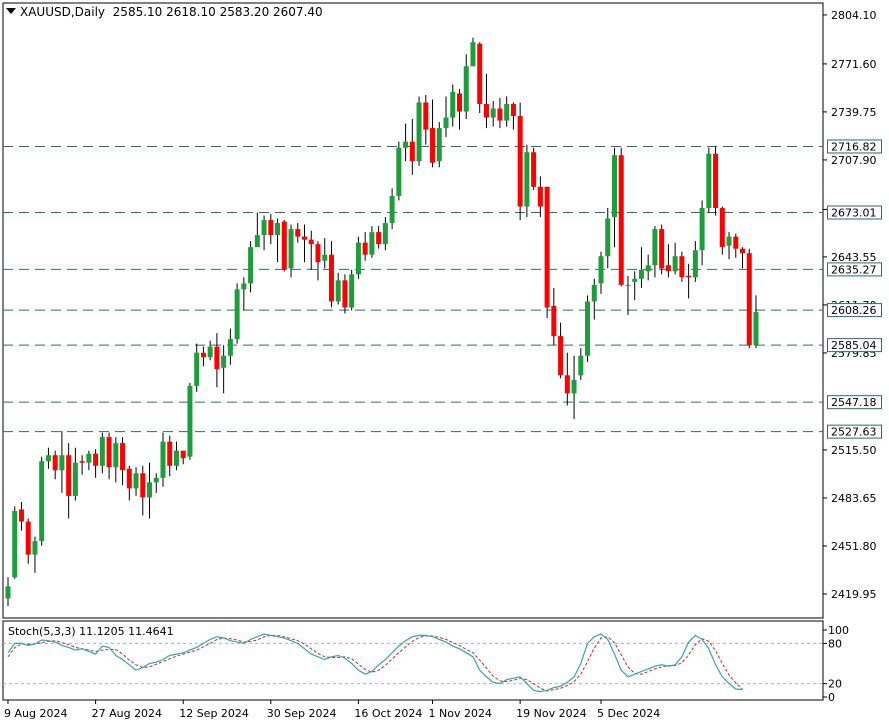  Describe the element at coordinates (63, 12) in the screenshot. I see `symbol-label: XAUUSD,Daily` at that location.